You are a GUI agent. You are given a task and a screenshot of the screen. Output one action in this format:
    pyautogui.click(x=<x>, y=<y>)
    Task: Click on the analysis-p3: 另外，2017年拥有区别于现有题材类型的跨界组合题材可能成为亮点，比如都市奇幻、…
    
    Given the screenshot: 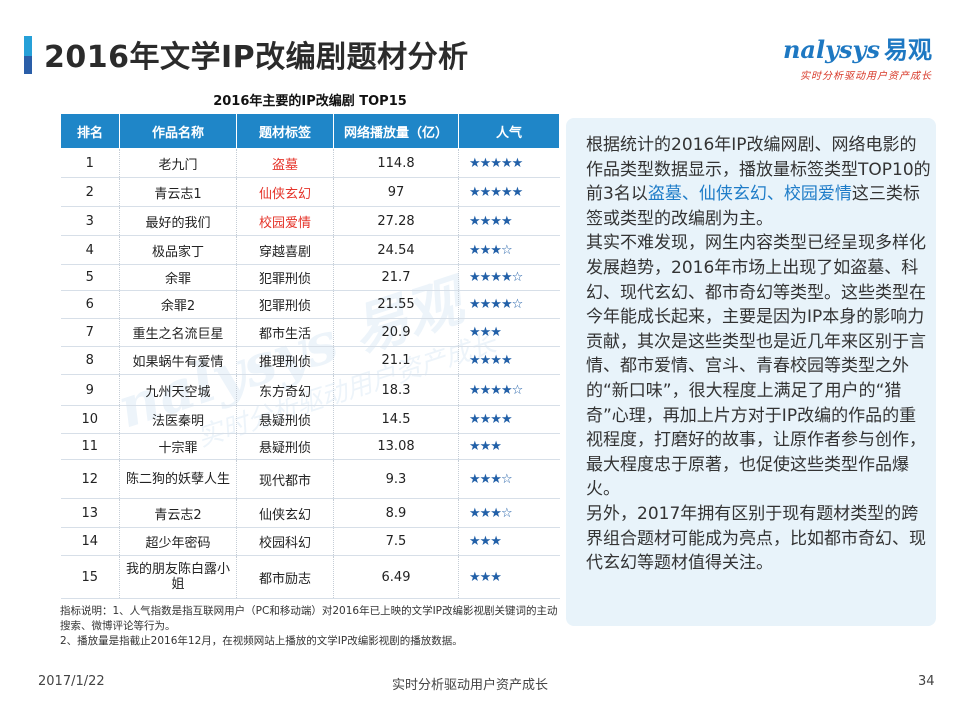 What is the action you would take?
    pyautogui.click(x=756, y=538)
    